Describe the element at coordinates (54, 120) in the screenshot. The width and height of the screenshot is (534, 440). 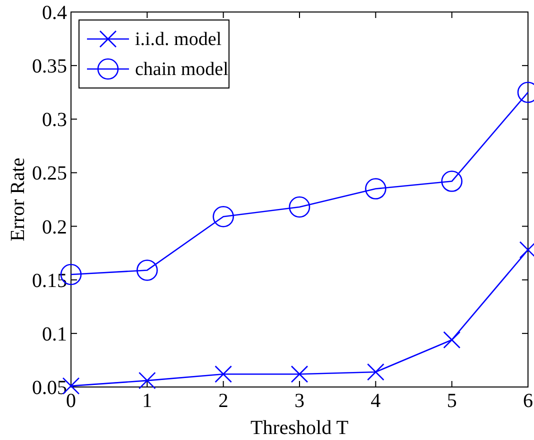
I see `y-tick-label: 0.3` at that location.